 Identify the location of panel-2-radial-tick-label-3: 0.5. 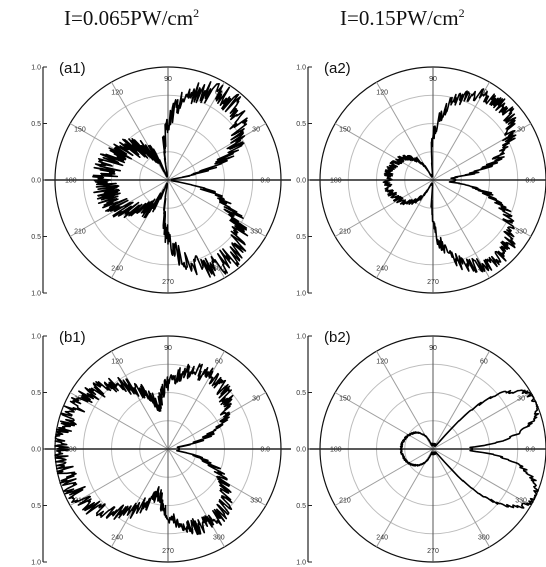
(301, 237).